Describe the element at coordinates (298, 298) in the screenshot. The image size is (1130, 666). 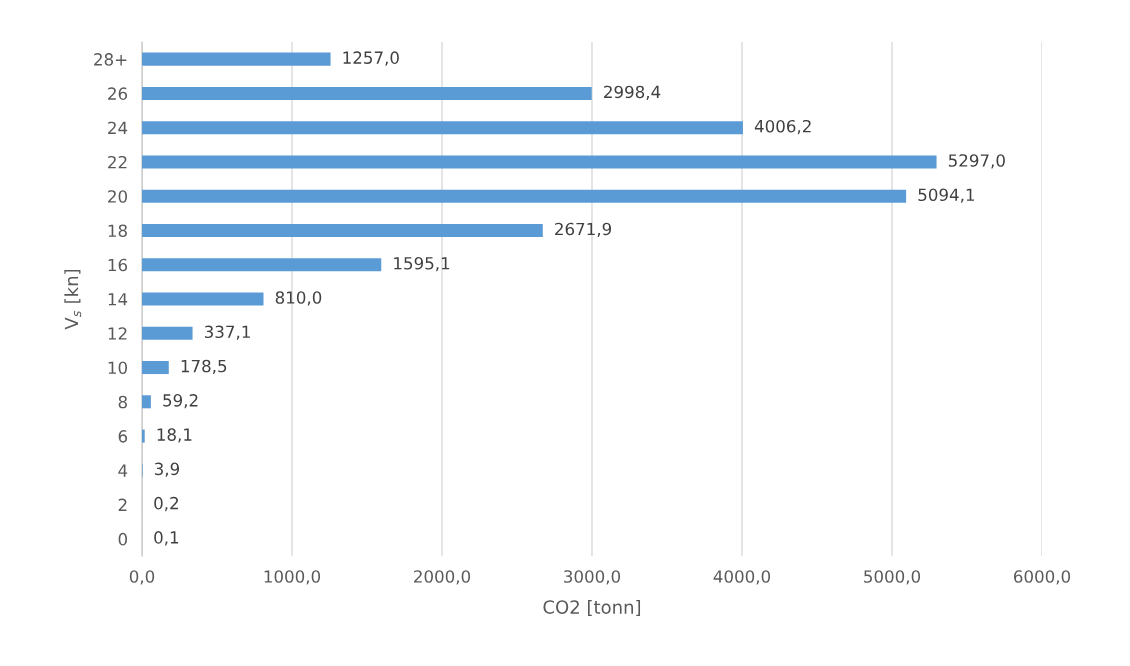
I see `data-label: 810,0` at that location.